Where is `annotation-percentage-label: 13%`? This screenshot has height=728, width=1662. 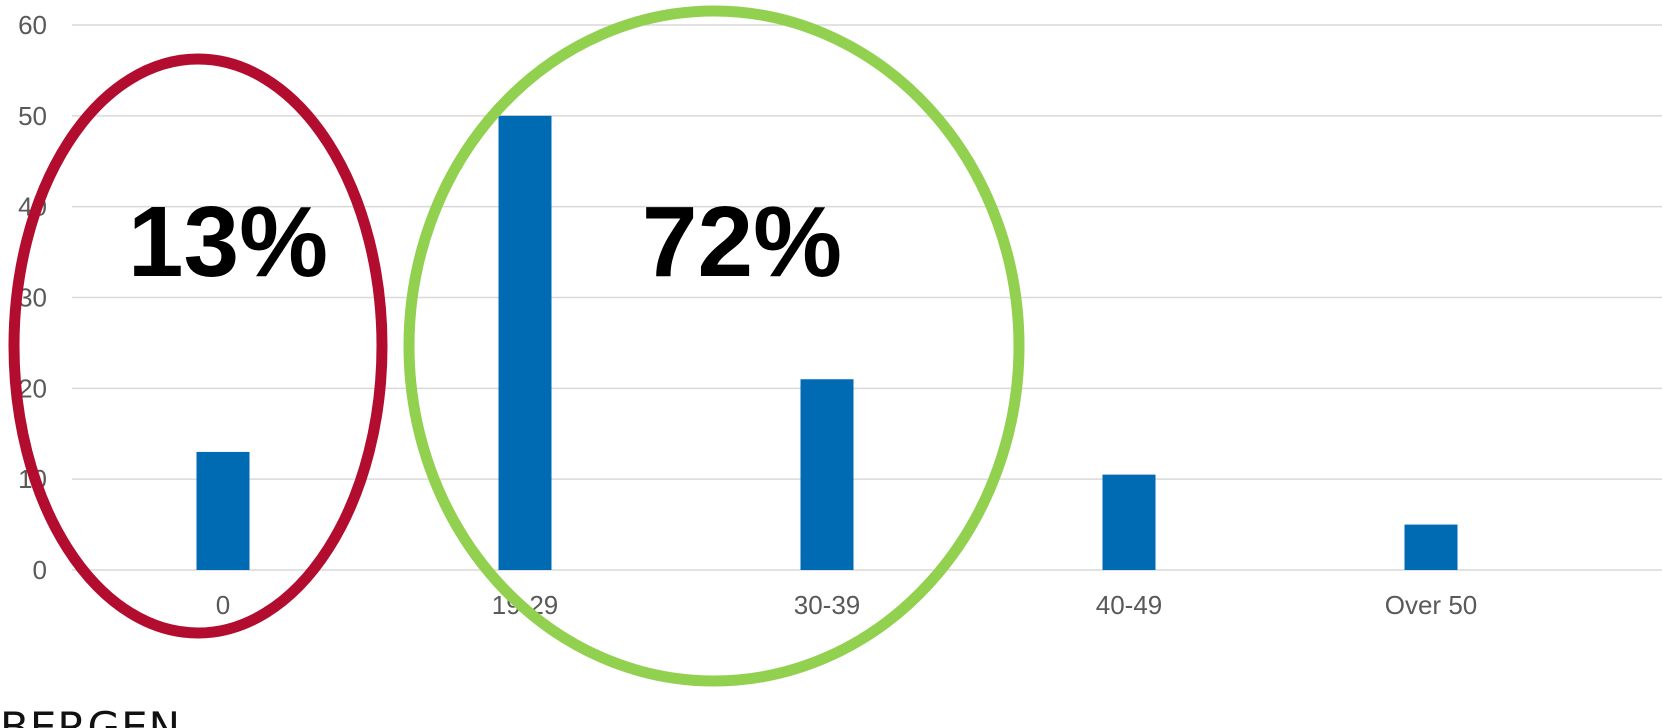
annotation-percentage-label: 13% is located at coordinates (228, 242).